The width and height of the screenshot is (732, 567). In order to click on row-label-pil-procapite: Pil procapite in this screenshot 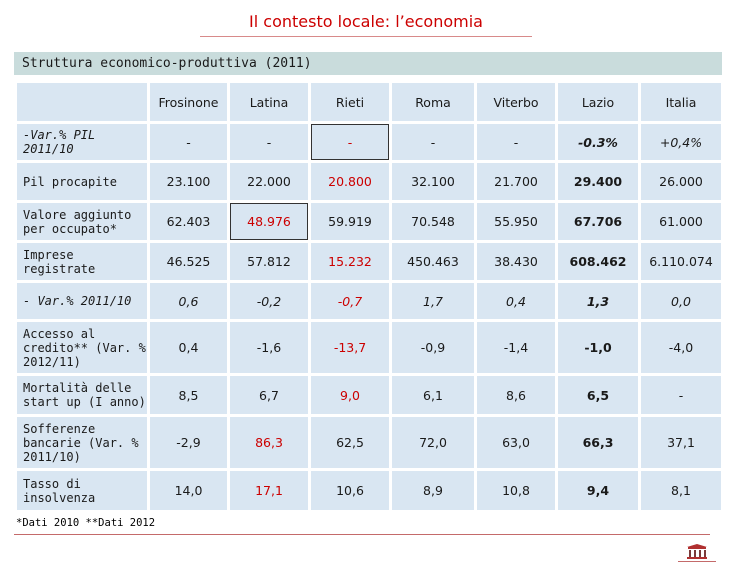, I will do `click(82, 181)`.